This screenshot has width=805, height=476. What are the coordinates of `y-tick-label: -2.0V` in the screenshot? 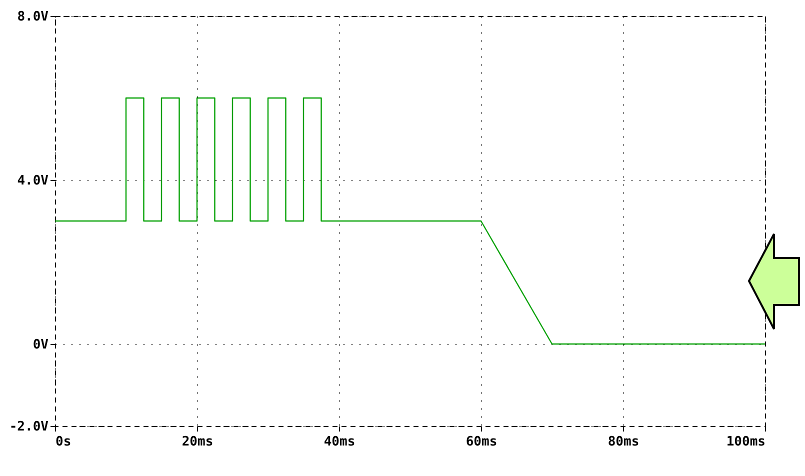 It's located at (29, 427).